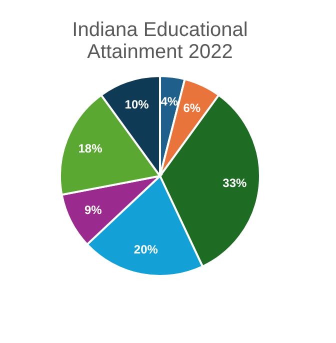 The width and height of the screenshot is (336, 343). What do you see at coordinates (169, 101) in the screenshot?
I see `data-label: 4%` at bounding box center [169, 101].